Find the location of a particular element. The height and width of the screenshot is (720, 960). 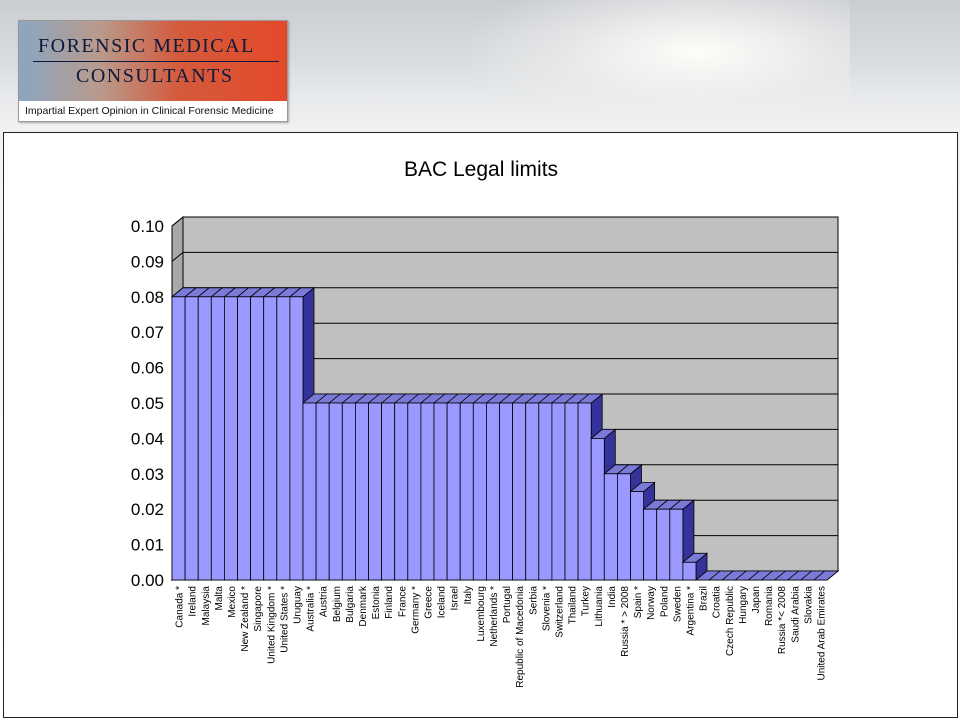

x-tick-label: Iceland is located at coordinates (442, 602).